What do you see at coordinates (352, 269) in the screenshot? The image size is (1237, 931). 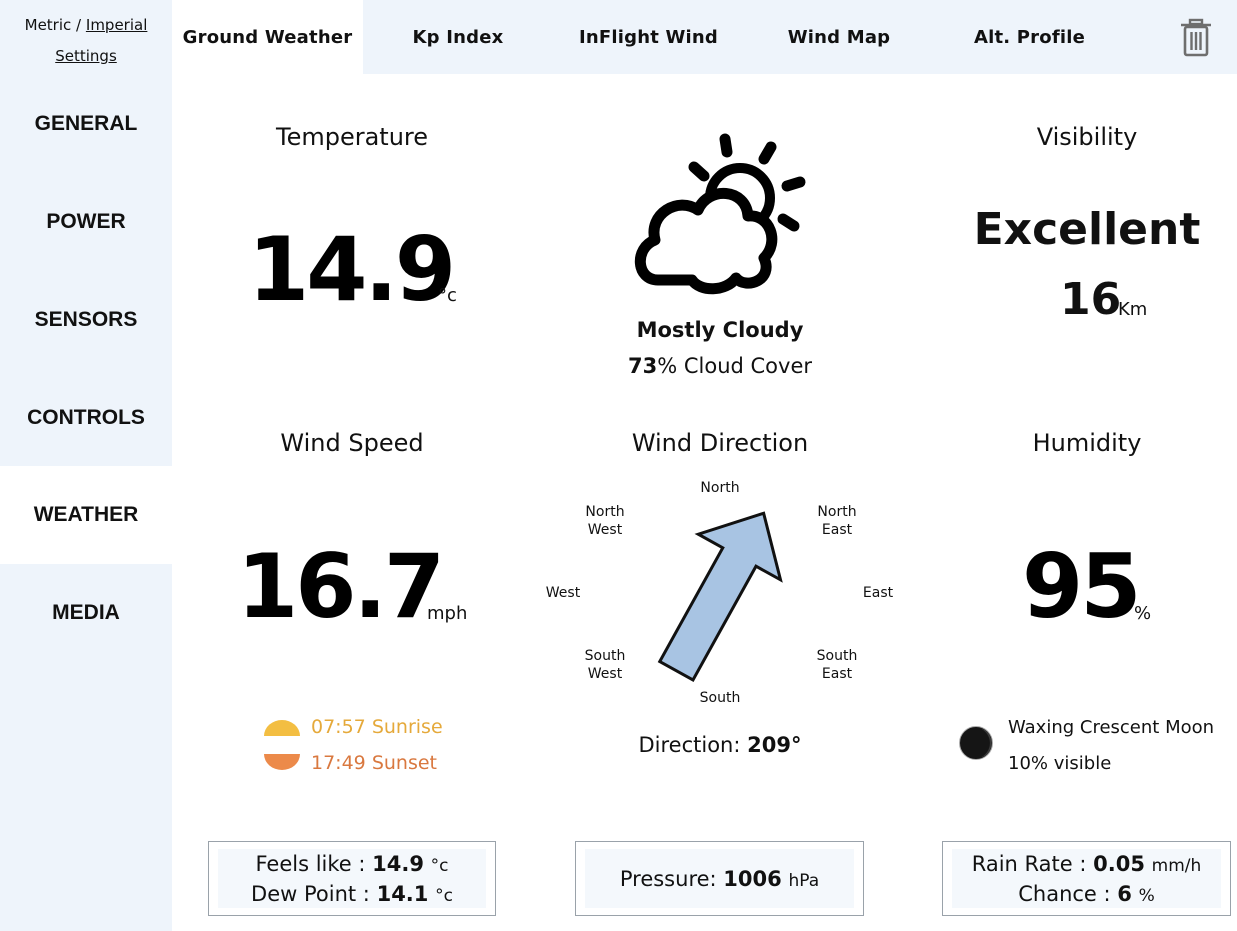 I see `temperature-value: 14.9` at bounding box center [352, 269].